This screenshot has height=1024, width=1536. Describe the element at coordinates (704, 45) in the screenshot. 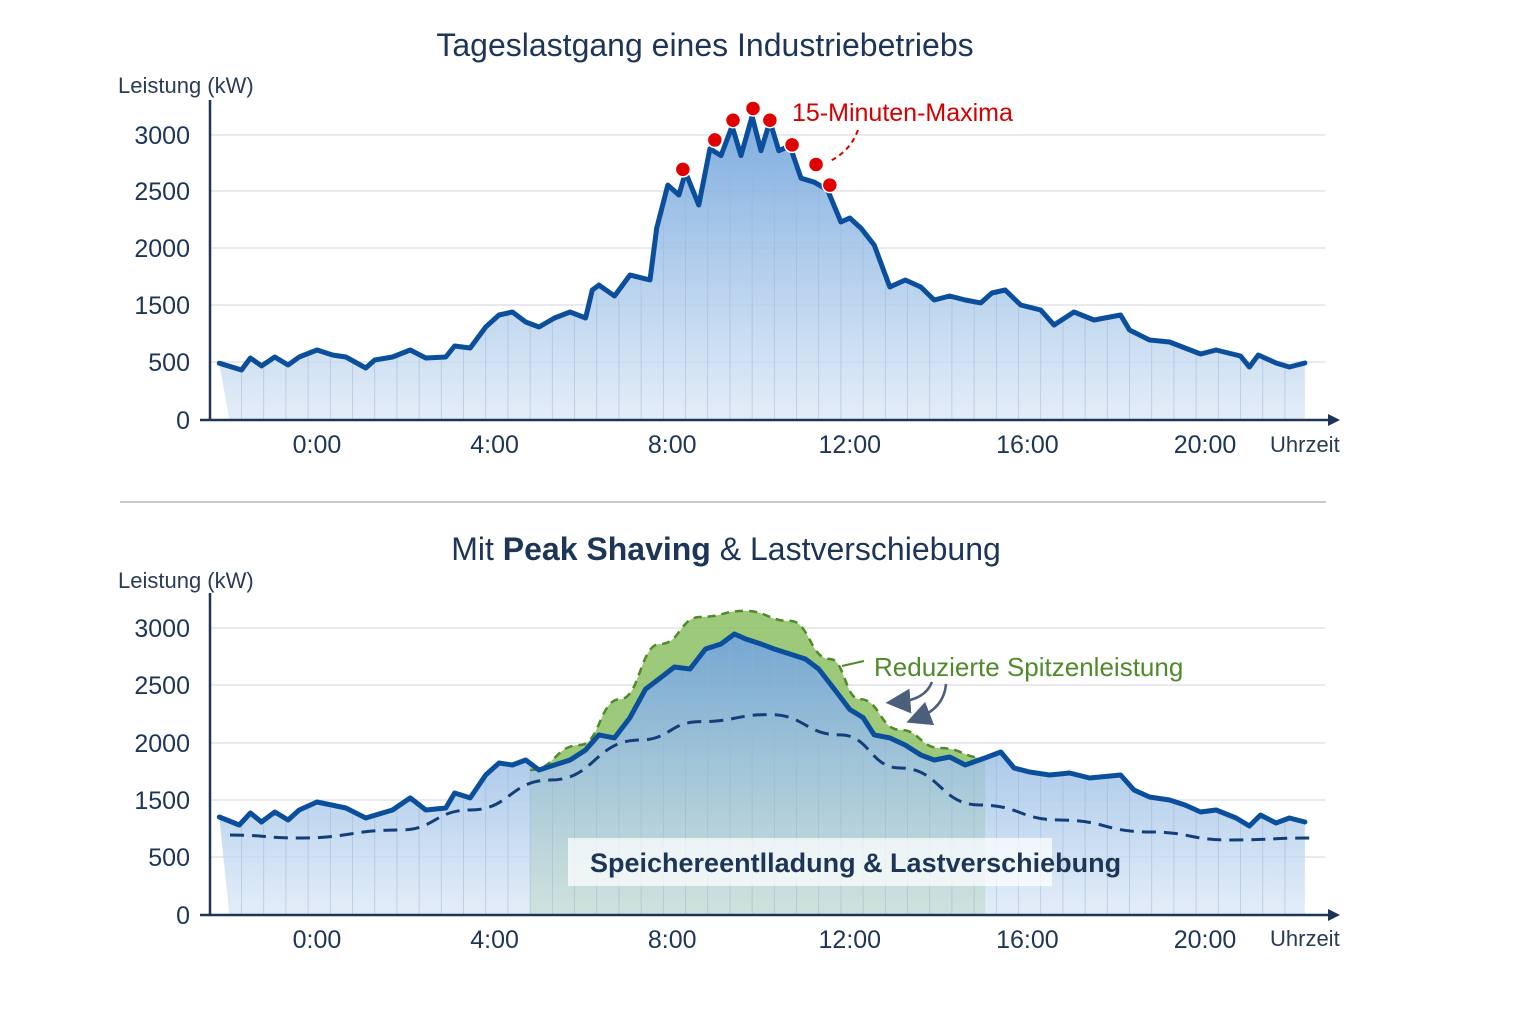

I see `top-chart-title: Tageslastgang eines Industriebetriebs` at that location.